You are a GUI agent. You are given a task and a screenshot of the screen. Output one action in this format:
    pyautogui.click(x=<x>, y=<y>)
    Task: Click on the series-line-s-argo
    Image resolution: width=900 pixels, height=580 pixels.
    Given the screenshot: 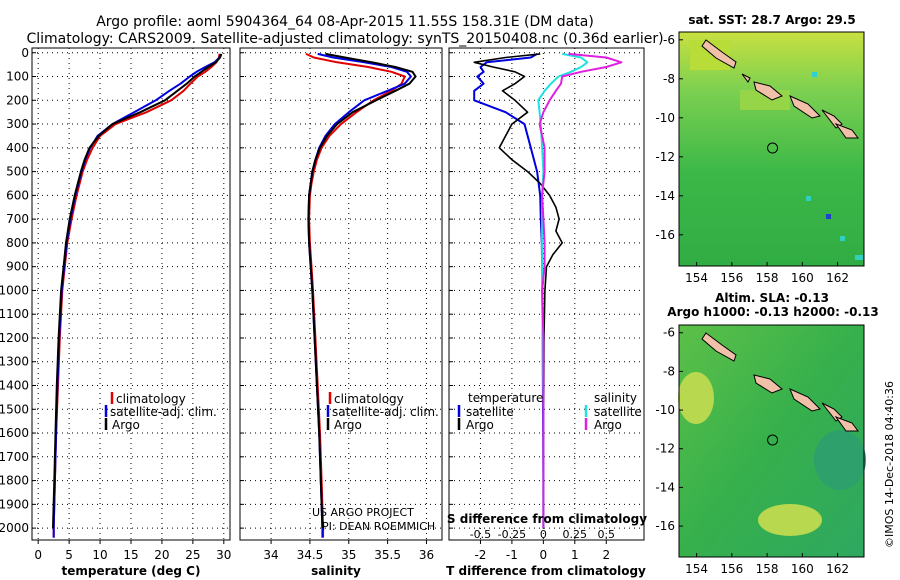 What is the action you would take?
    pyautogui.click(x=580, y=290)
    